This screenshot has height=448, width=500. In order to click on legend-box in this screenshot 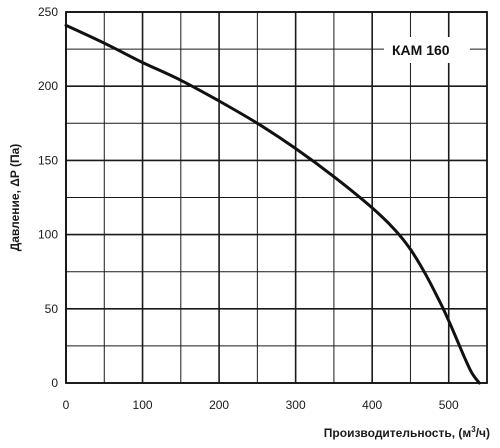, I will do `click(427, 50)`.